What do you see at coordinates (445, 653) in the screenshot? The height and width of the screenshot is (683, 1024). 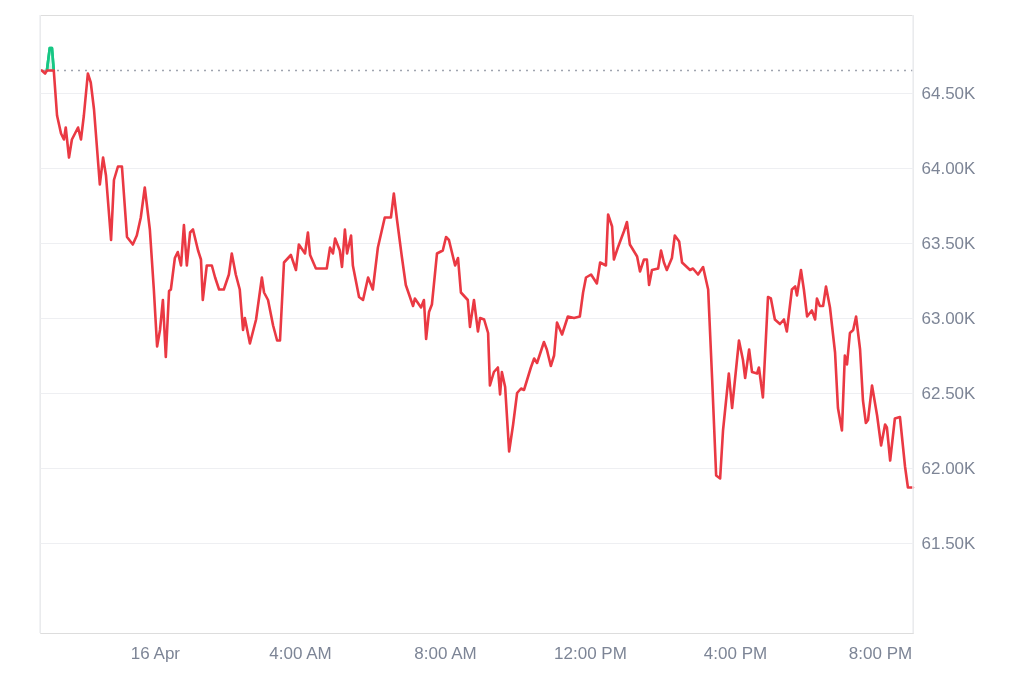 I see `x-tick-label: 8:00 AM` at bounding box center [445, 653].